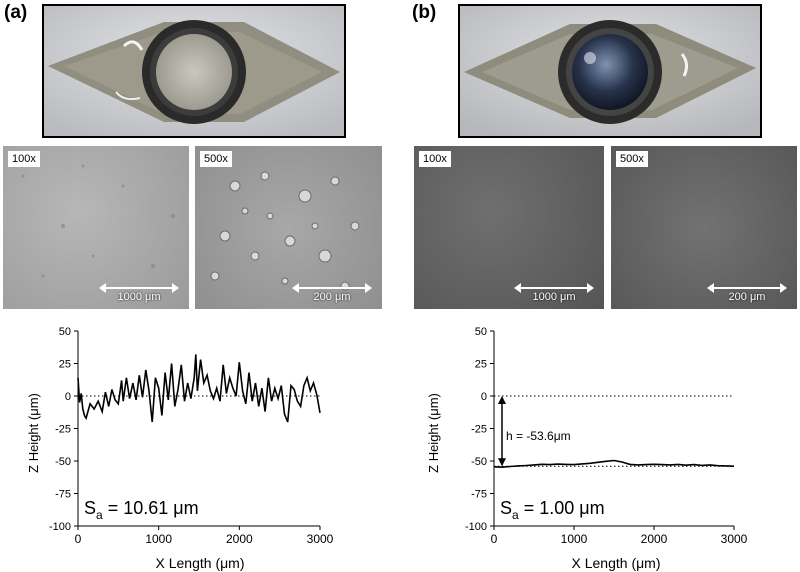 The image size is (800, 572). What do you see at coordinates (16, 12) in the screenshot?
I see `panel-label-a: (a)` at bounding box center [16, 12].